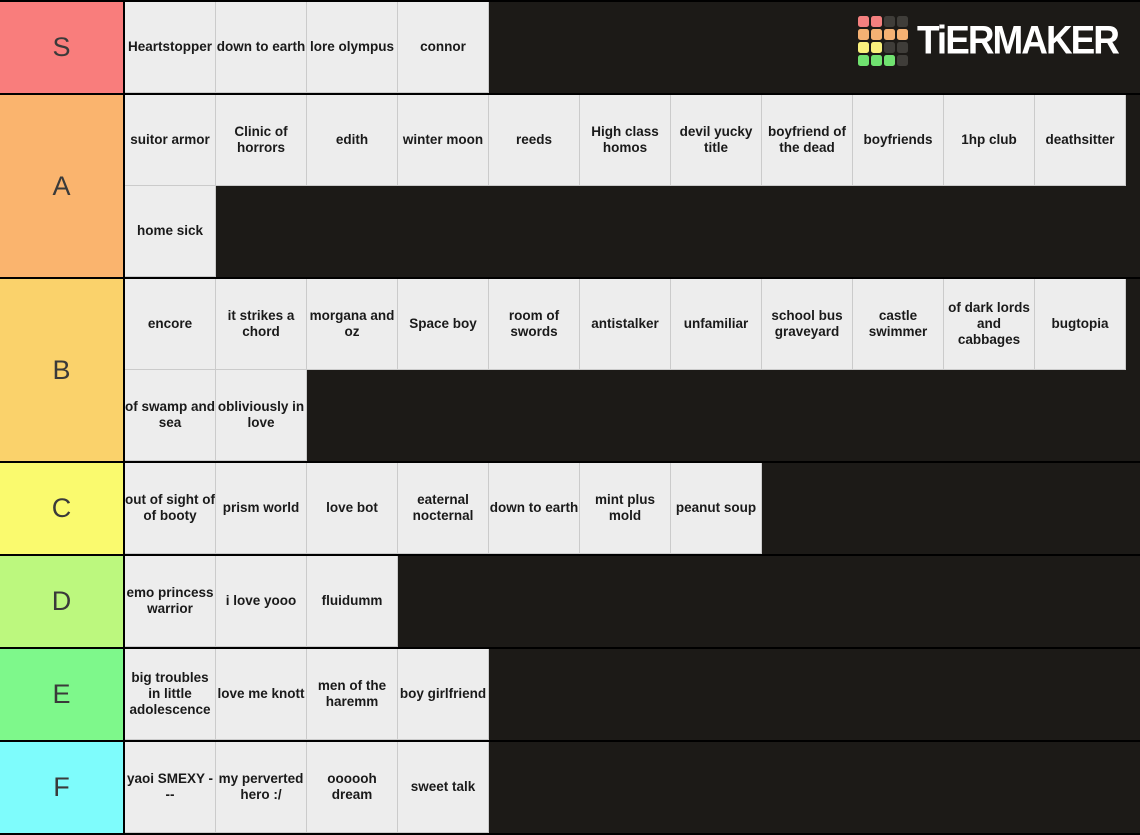  Describe the element at coordinates (261, 601) in the screenshot. I see `tier-item: i love yooo` at that location.